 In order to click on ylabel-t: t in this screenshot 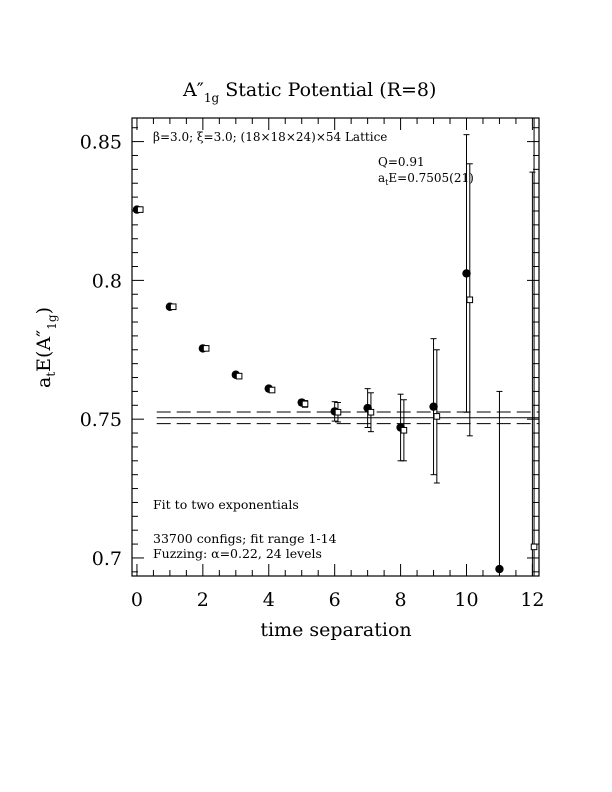, I will do `click(51, 374)`.